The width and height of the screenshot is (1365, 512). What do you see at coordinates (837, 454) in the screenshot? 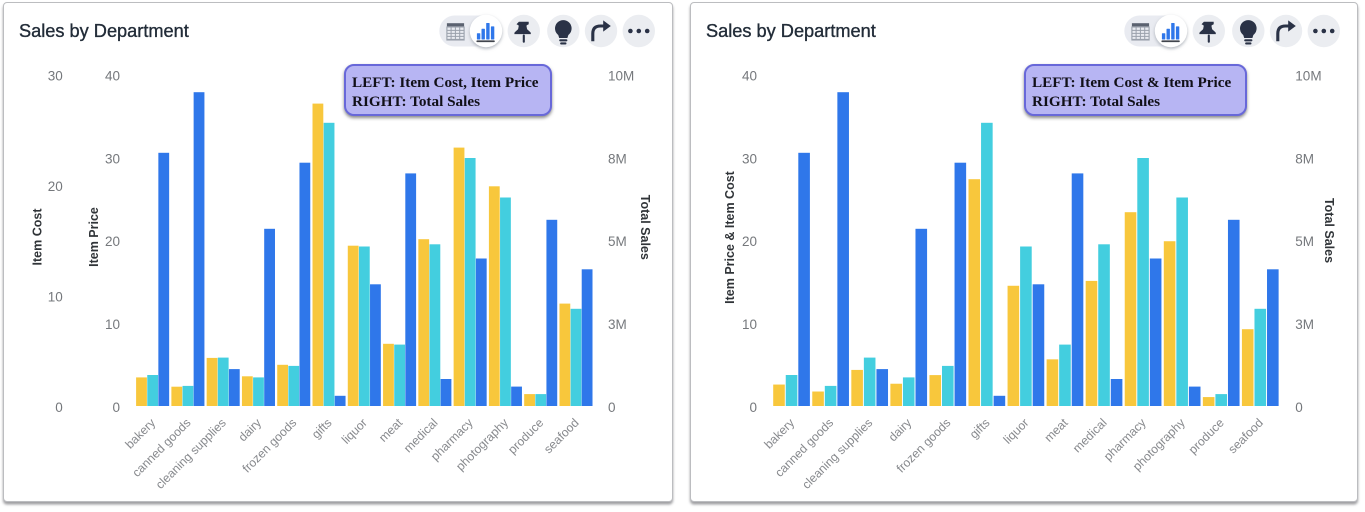
I see `svg-text: cleaning supplies` at bounding box center [837, 454].